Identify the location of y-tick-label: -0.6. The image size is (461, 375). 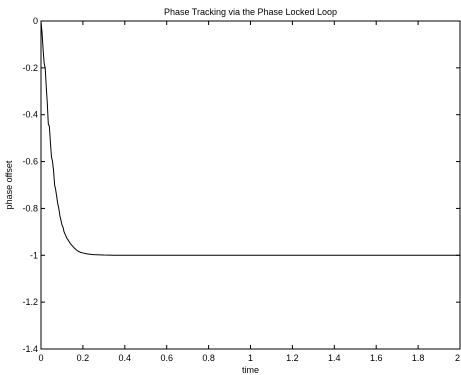
(30, 162).